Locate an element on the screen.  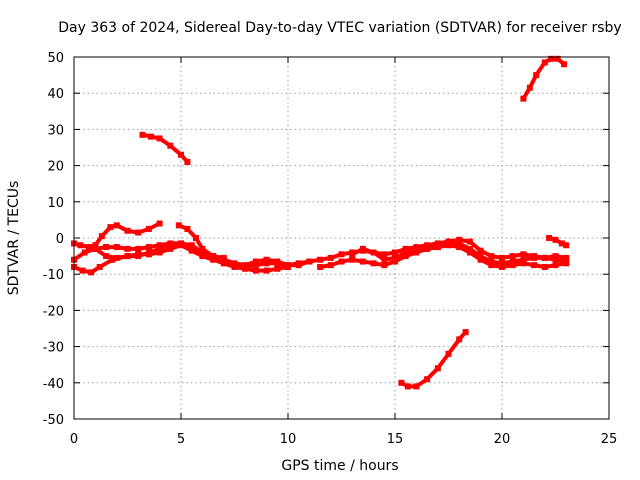
x-tick-label: 0 is located at coordinates (74, 439).